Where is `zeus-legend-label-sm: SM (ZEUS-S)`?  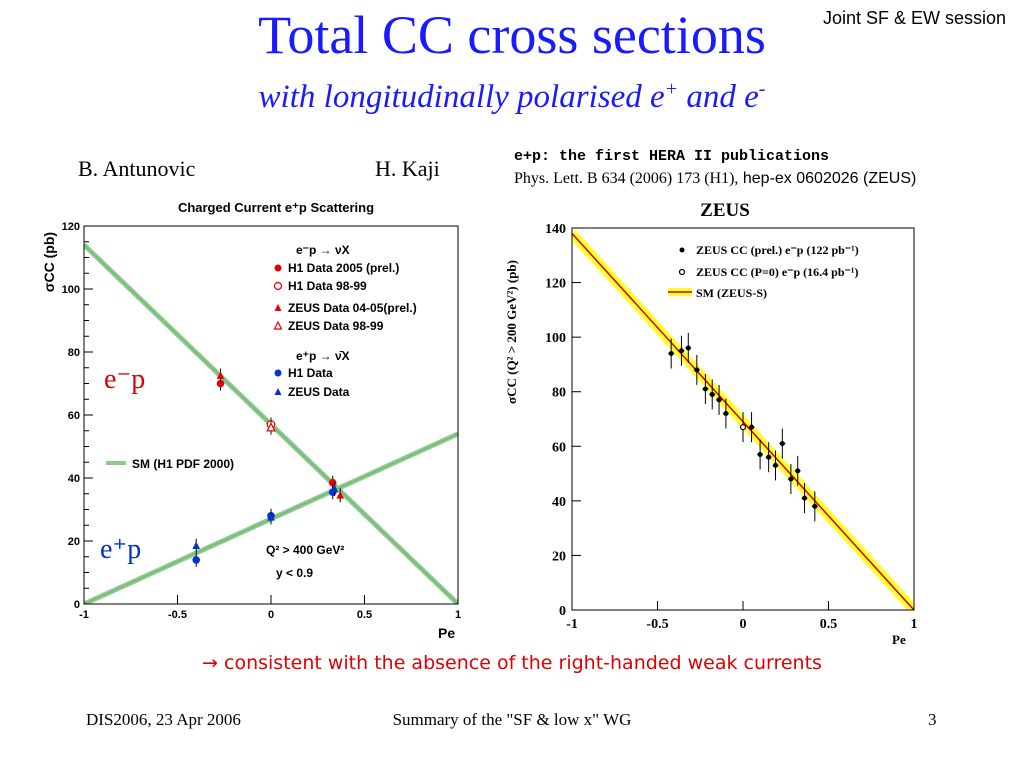
zeus-legend-label-sm: SM (ZEUS-S) is located at coordinates (731, 293).